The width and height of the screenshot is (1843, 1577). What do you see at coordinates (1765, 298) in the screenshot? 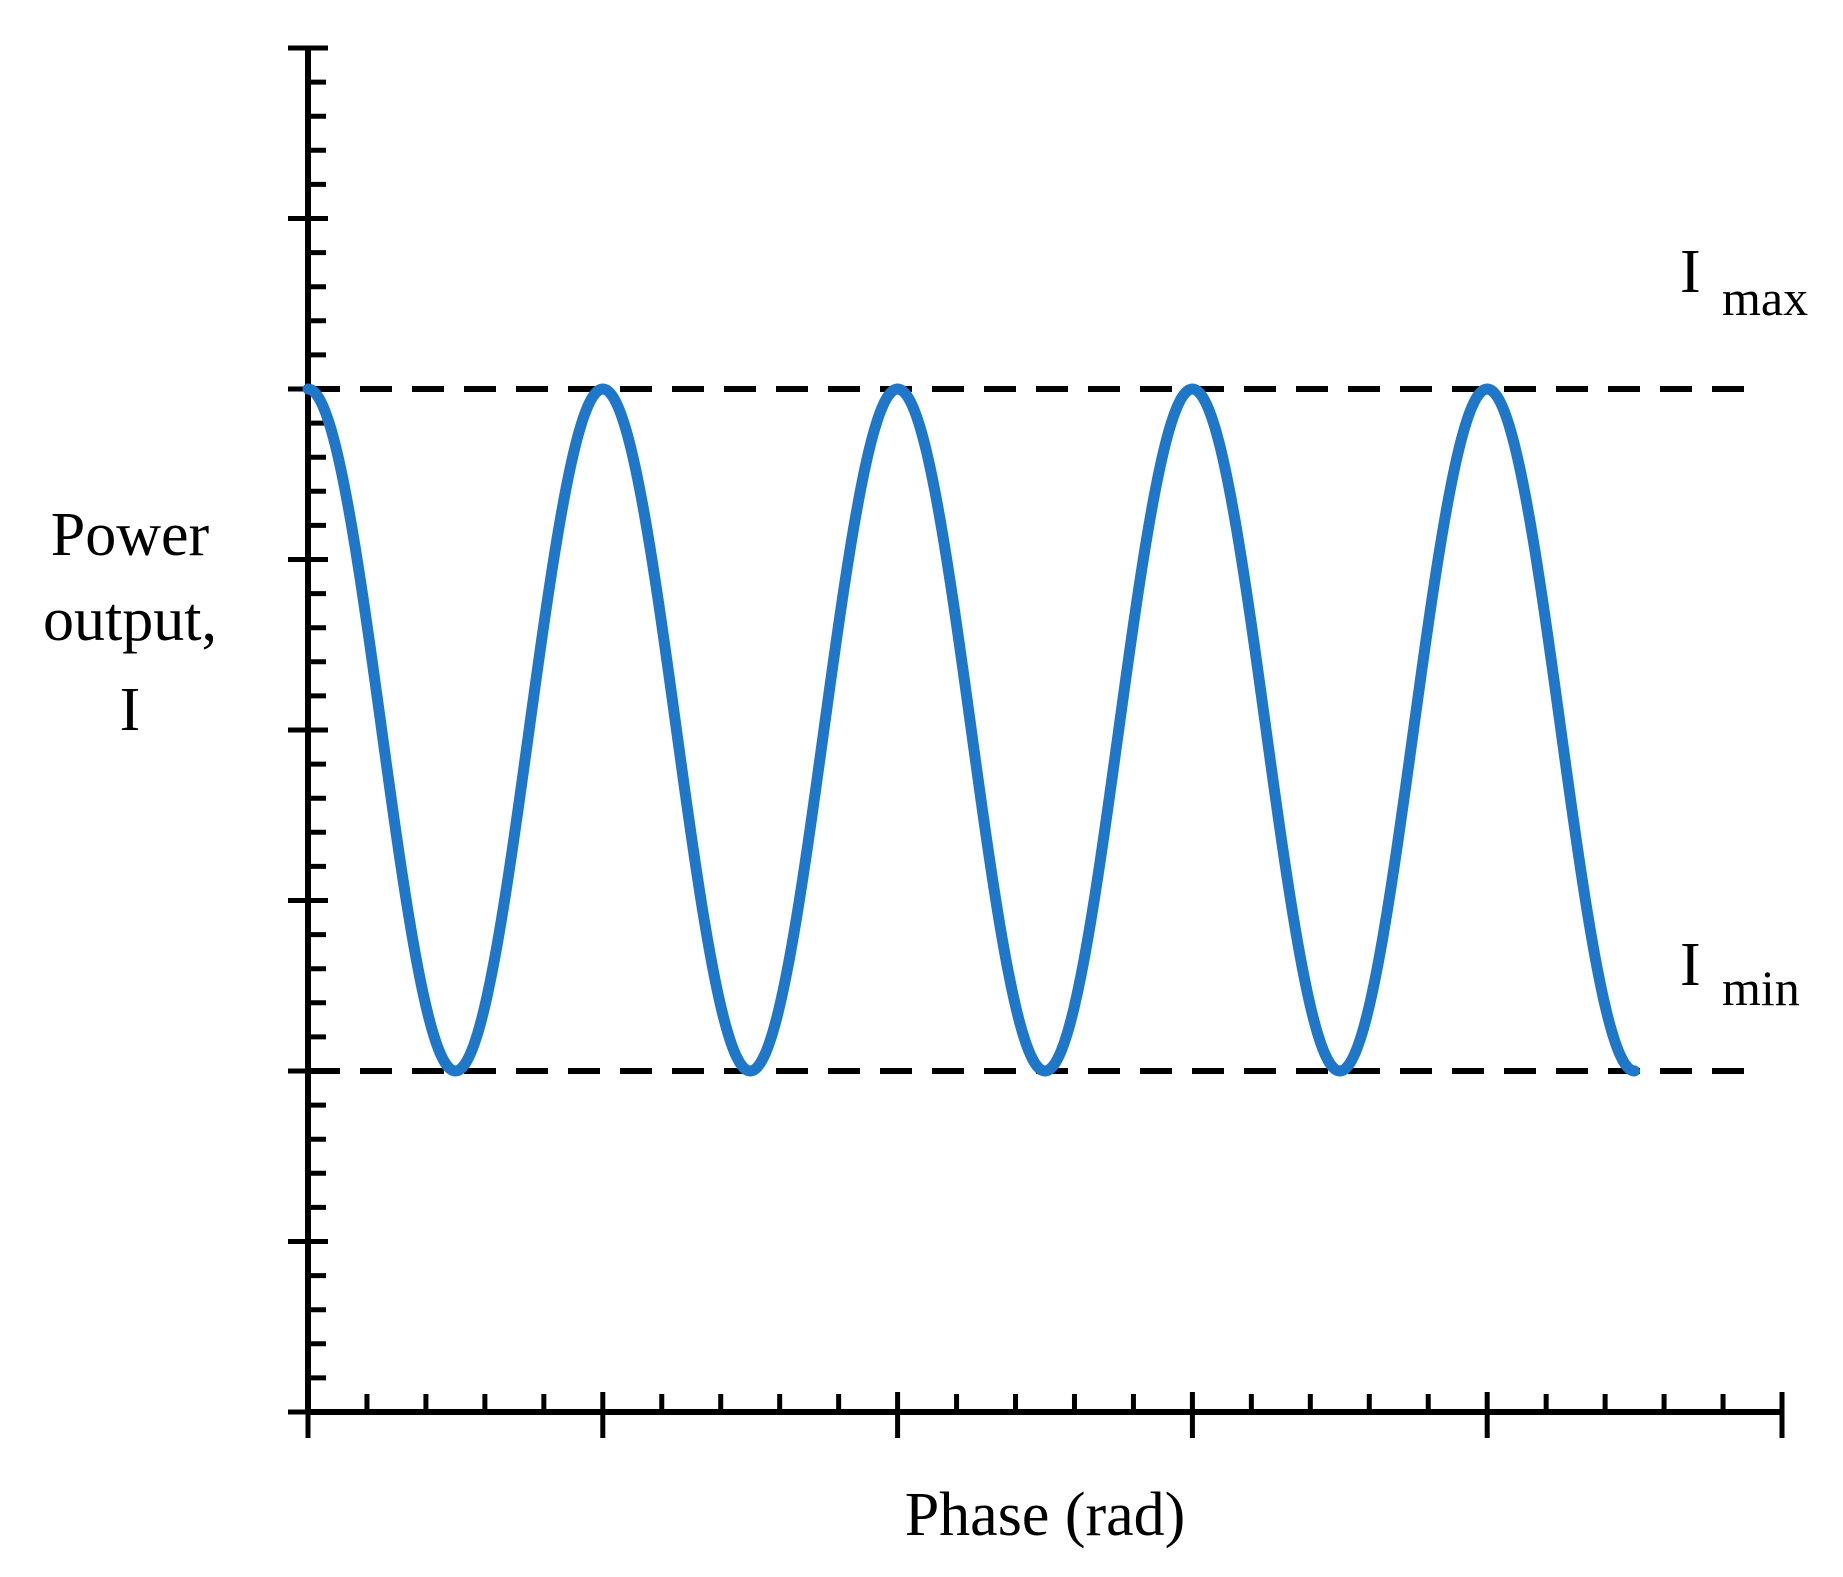
I see `i-max-label-sub: max` at bounding box center [1765, 298].